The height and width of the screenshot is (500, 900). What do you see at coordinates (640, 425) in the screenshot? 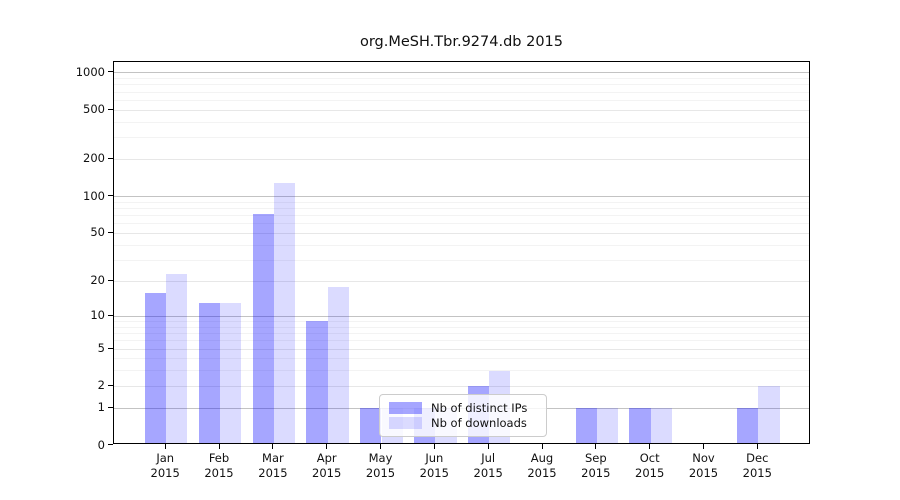
I see `bar-distinct-ips-oct-2015` at bounding box center [640, 425].